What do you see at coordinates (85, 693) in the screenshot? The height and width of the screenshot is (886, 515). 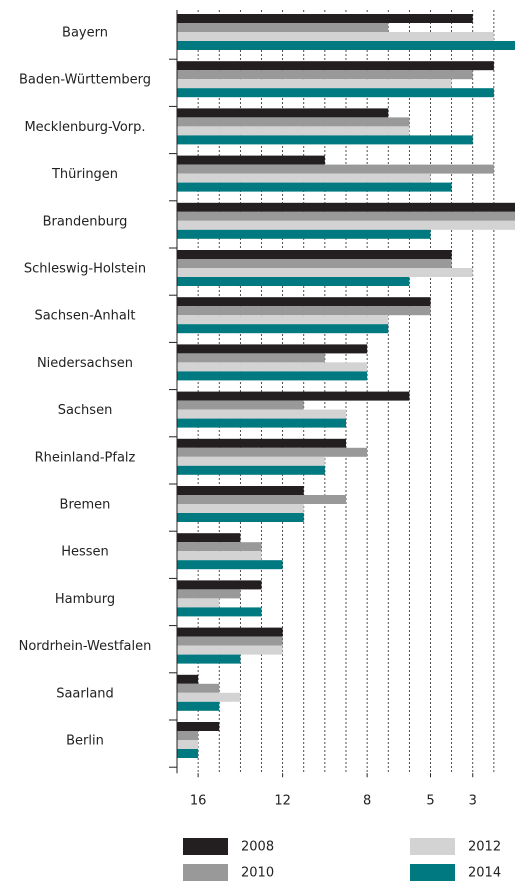 I see `y-tick-label: Saarland` at bounding box center [85, 693].